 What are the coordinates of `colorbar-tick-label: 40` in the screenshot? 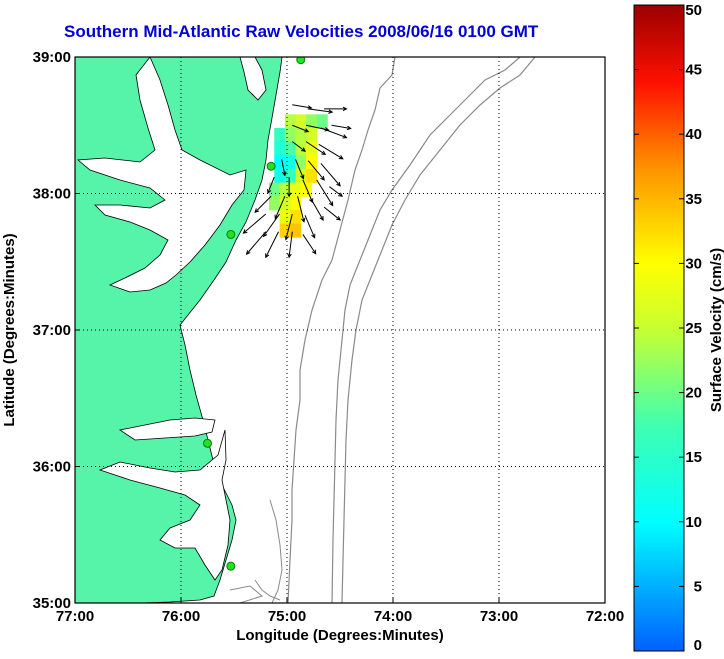 It's located at (693, 134).